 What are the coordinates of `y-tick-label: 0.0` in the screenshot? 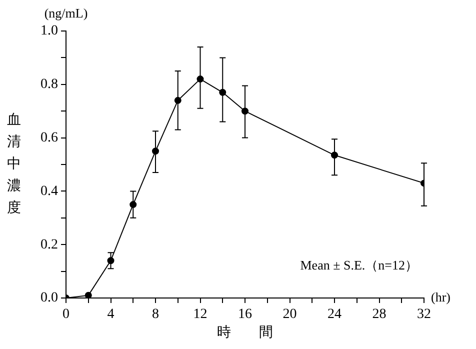 It's located at (49, 298).